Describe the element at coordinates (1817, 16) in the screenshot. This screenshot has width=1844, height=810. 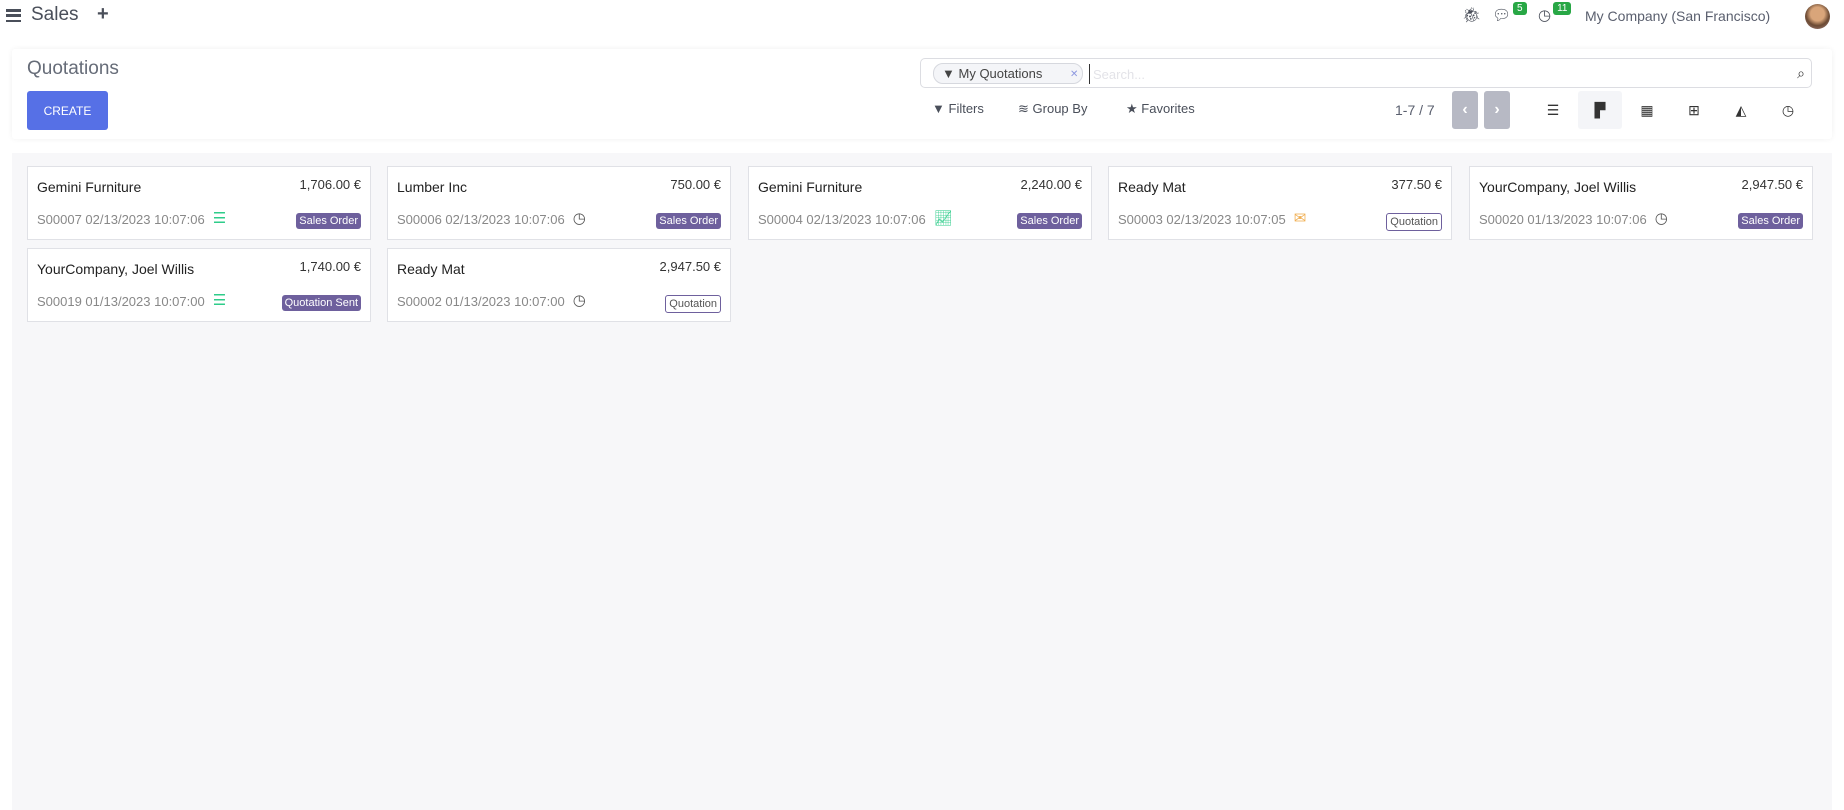
I see `user-avatar` at that location.